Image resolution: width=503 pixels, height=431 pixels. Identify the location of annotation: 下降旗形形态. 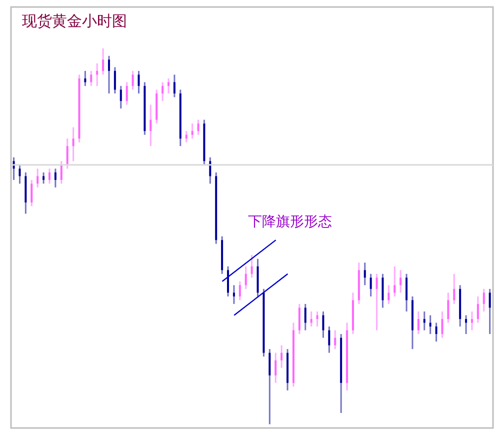
(290, 222).